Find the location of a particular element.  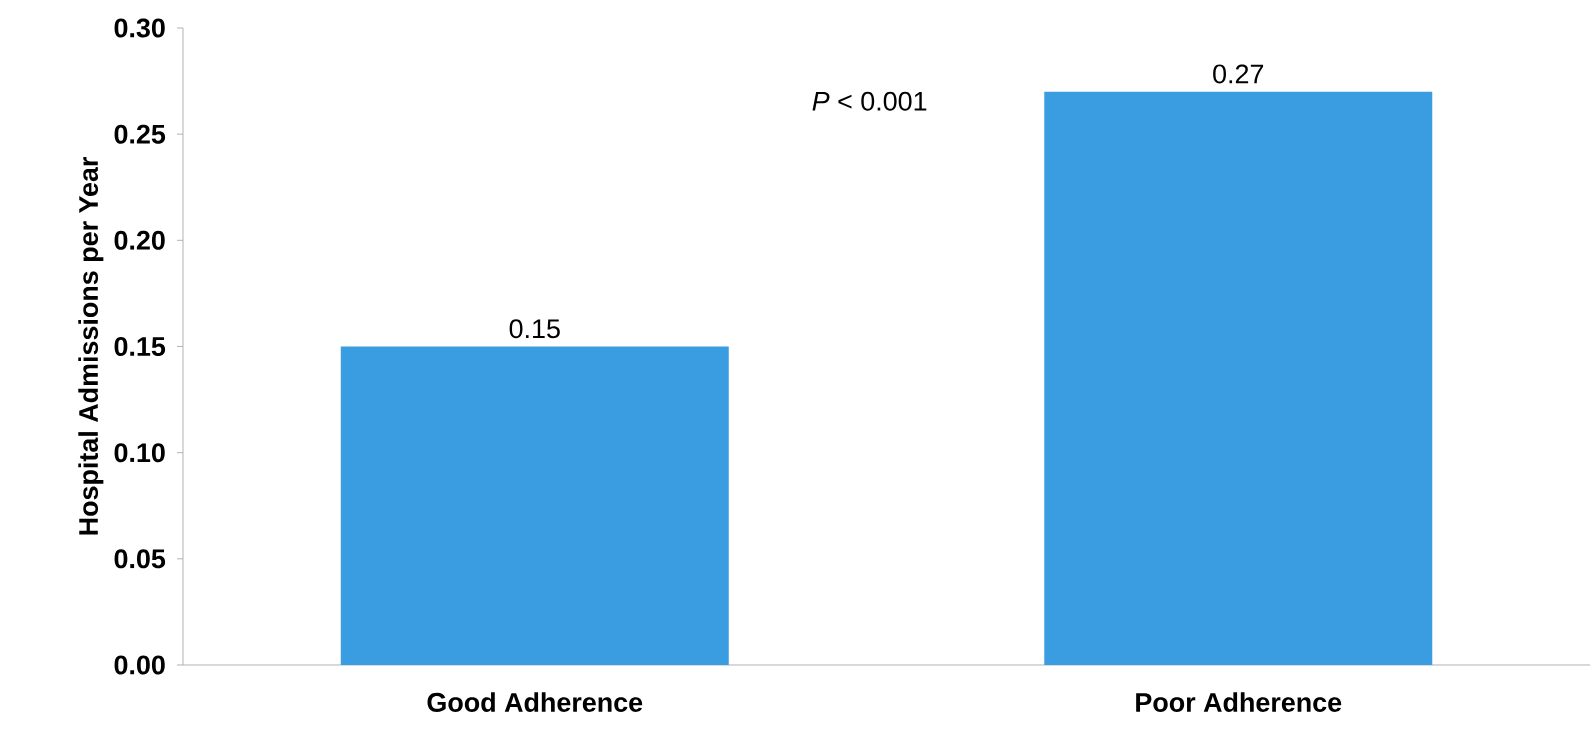

y-tick-label: 0.05 is located at coordinates (140, 559).